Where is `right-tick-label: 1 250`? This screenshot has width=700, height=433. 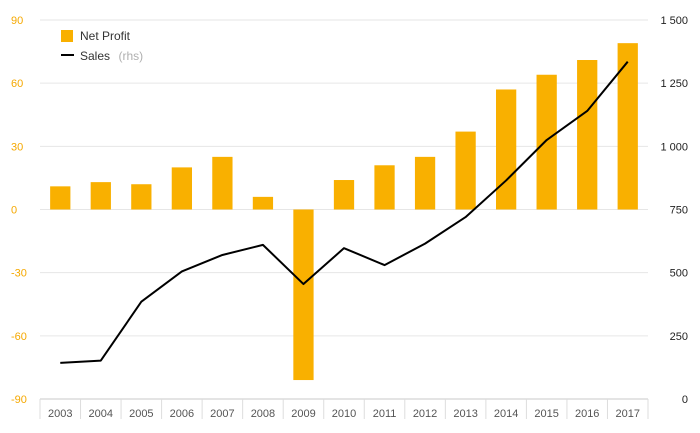 right-tick-label: 1 250 is located at coordinates (674, 84).